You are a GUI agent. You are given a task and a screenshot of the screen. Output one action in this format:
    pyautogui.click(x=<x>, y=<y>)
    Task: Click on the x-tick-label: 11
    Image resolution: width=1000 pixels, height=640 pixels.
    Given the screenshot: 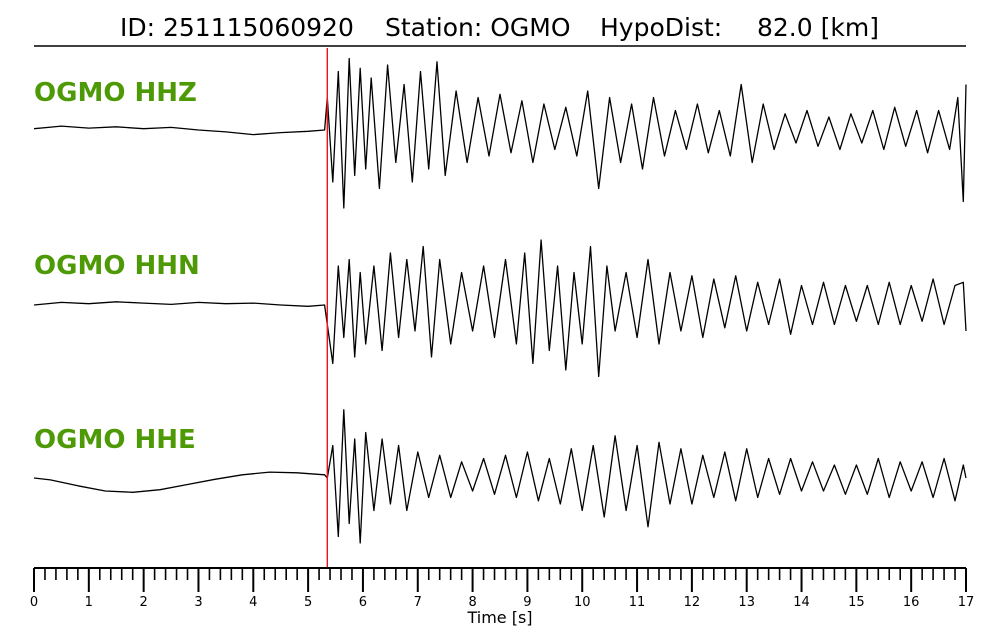 What is the action you would take?
    pyautogui.click(x=637, y=602)
    